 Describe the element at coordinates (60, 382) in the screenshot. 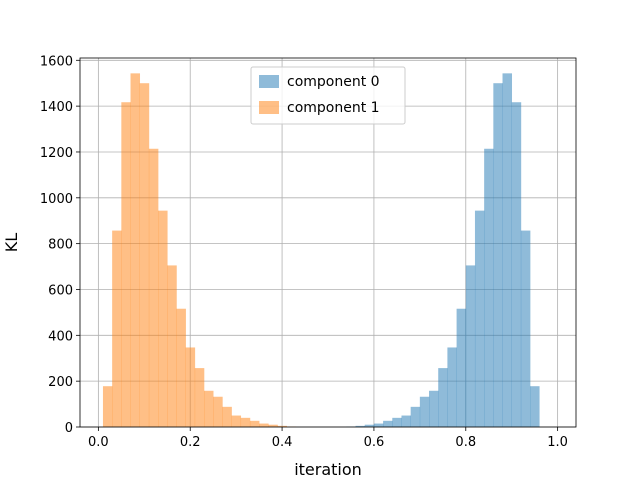

I see `y-tick-label: 200` at that location.